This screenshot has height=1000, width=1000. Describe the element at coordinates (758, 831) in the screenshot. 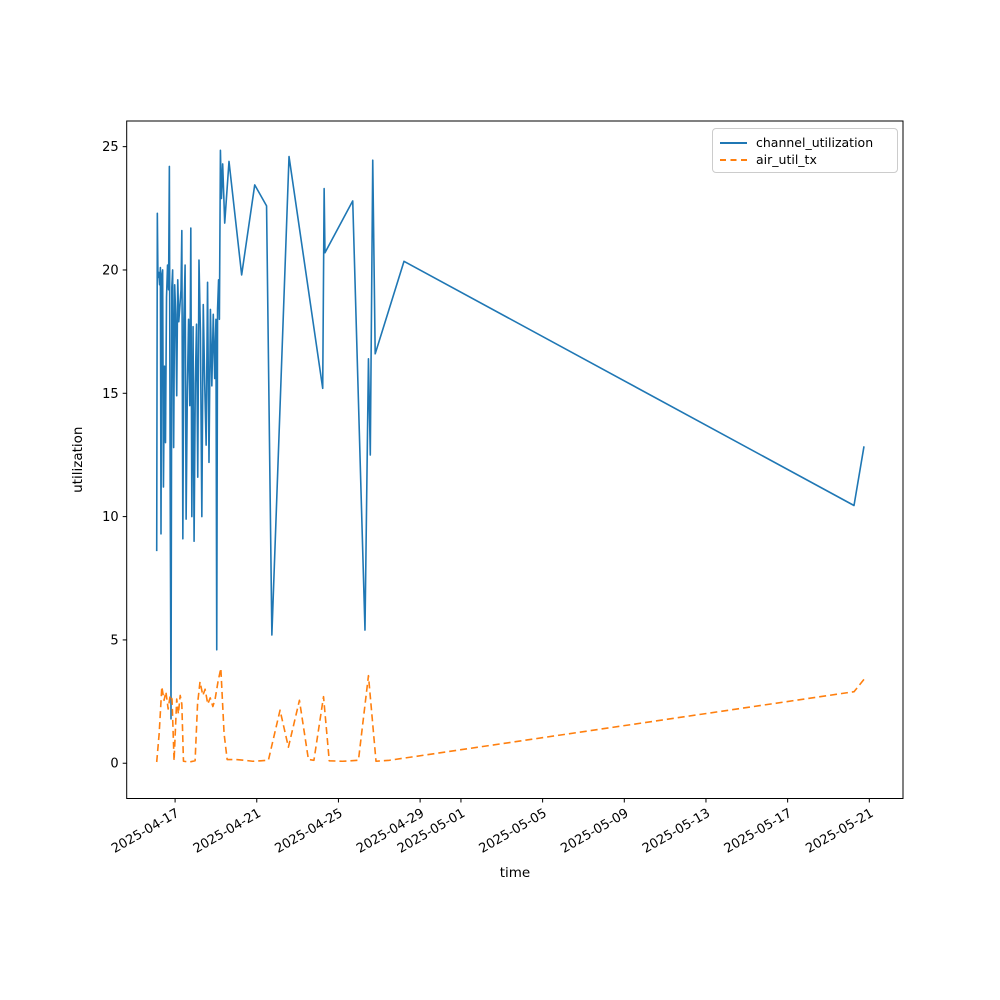

I see `x-tick-label: 2025-05-17` at that location.